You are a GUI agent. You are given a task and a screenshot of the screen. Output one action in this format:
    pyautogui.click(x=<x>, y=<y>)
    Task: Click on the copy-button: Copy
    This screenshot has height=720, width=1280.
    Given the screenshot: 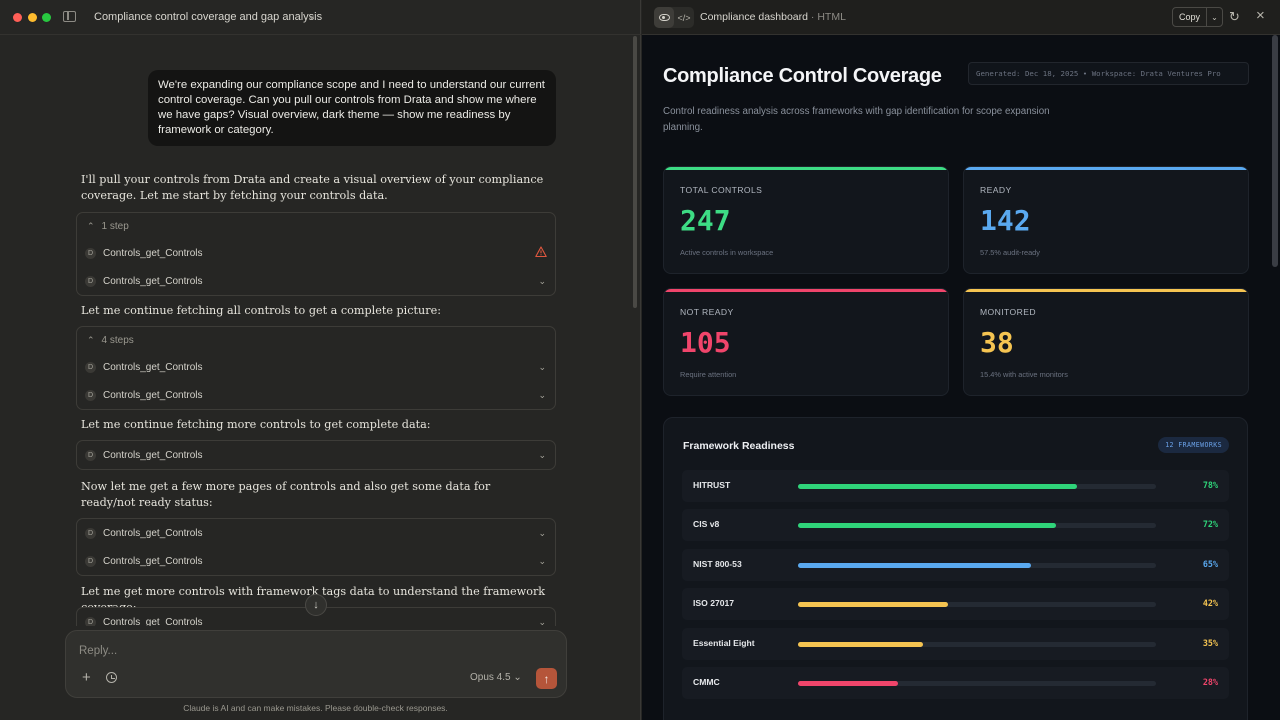 What is the action you would take?
    pyautogui.click(x=1190, y=17)
    